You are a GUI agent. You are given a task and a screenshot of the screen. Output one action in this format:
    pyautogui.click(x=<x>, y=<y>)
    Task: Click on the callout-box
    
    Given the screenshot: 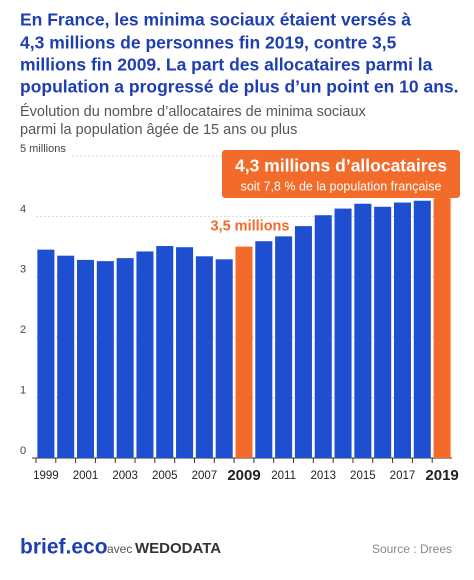 What is the action you would take?
    pyautogui.click(x=341, y=174)
    